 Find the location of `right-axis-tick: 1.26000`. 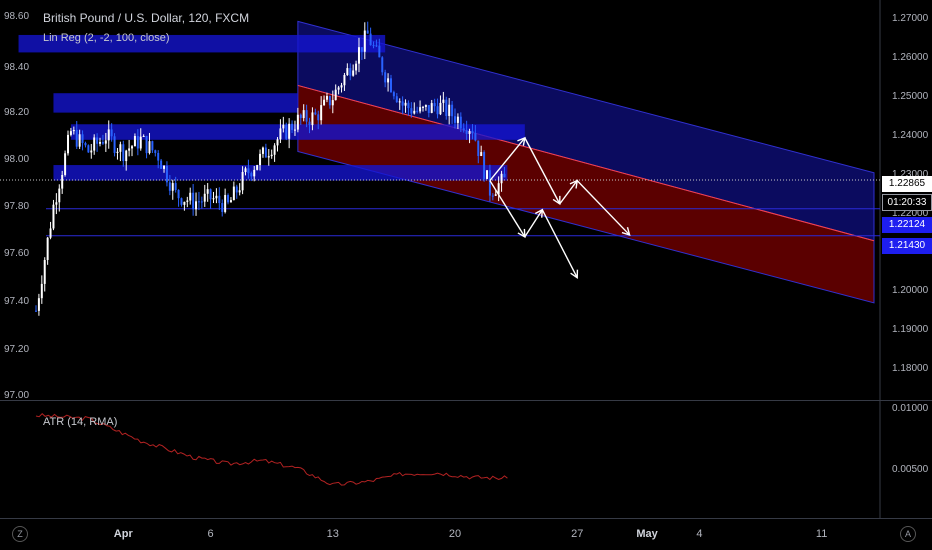

right-axis-tick: 1.26000 is located at coordinates (910, 58).